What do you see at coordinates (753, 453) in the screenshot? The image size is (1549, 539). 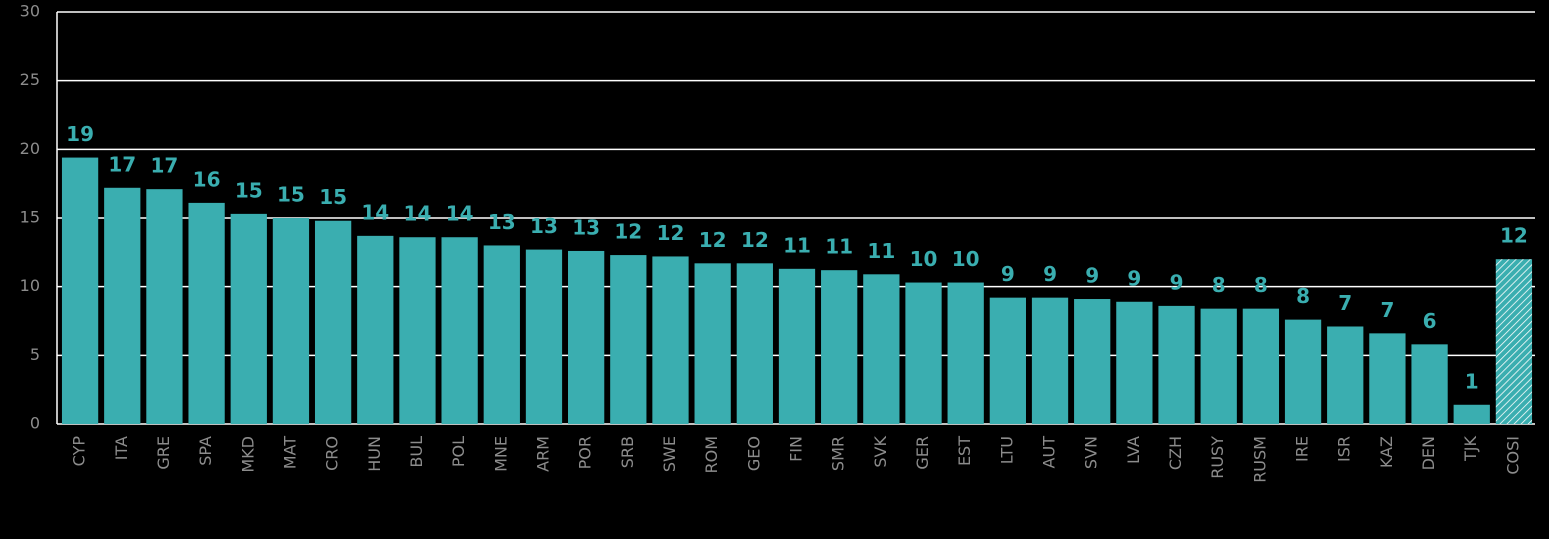 I see `x-tick-label: GEO` at bounding box center [753, 453].